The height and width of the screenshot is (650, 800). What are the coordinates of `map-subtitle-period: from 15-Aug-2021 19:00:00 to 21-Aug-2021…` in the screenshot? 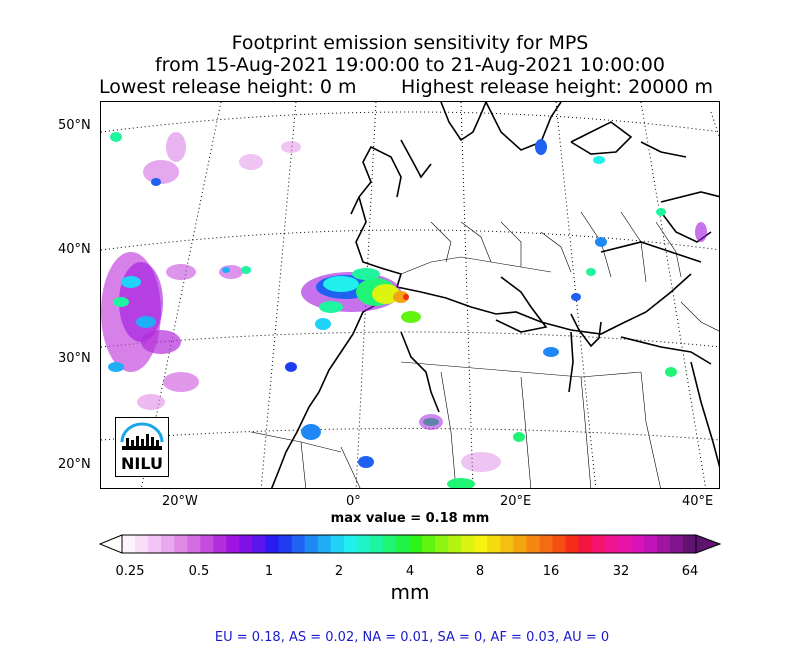 It's located at (409, 65).